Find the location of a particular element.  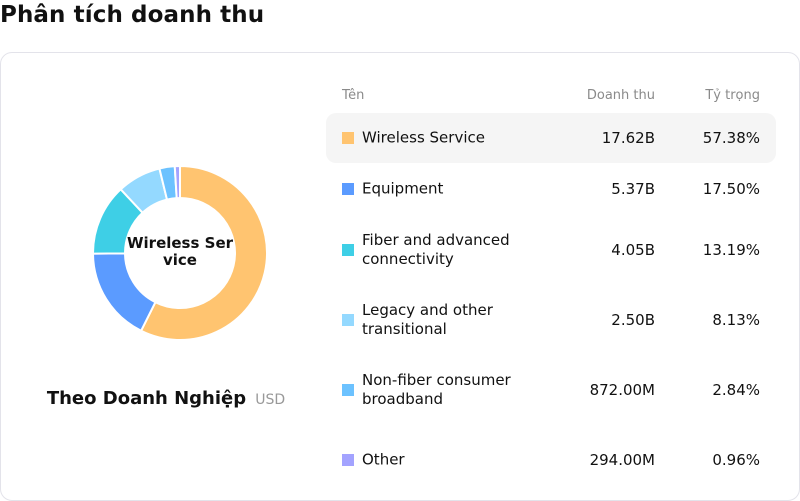

row-name: Non-fiber consumer broadband is located at coordinates (436, 389).